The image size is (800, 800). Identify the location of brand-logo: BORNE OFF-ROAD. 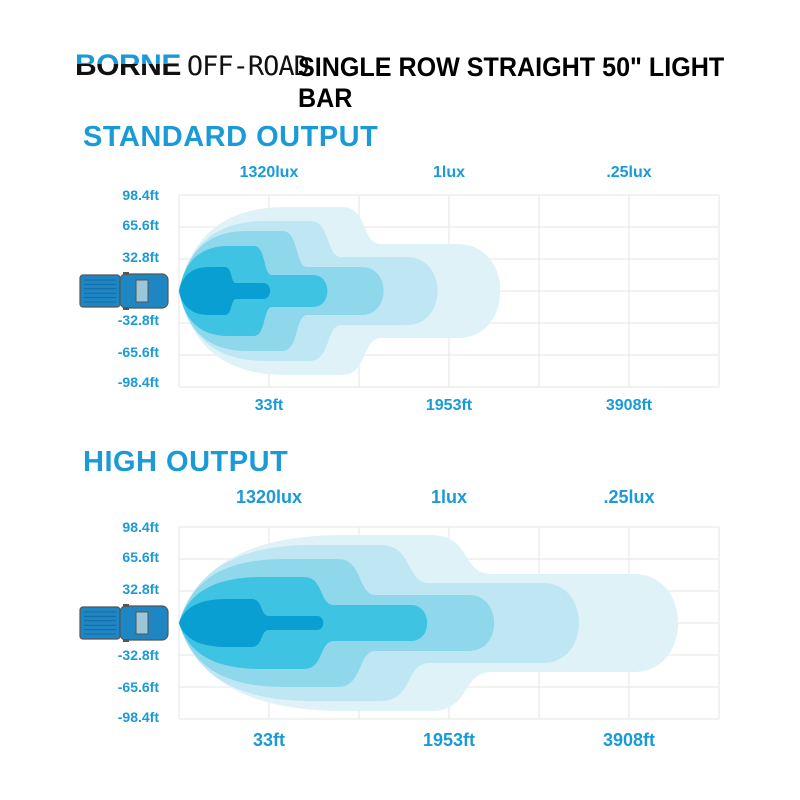
(192, 66).